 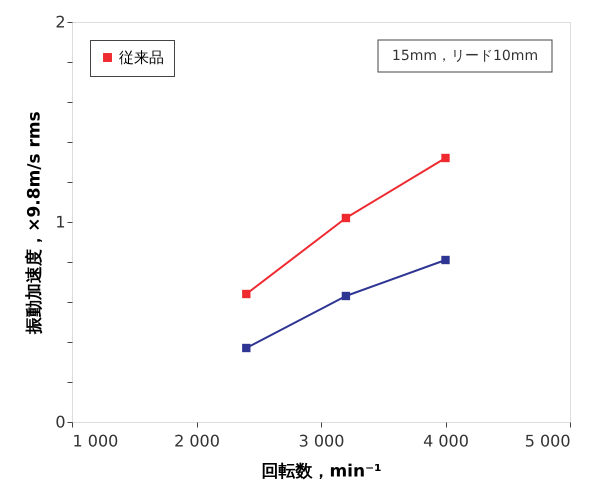 I want to click on x-tick-label: 3 000, so click(x=321, y=441).